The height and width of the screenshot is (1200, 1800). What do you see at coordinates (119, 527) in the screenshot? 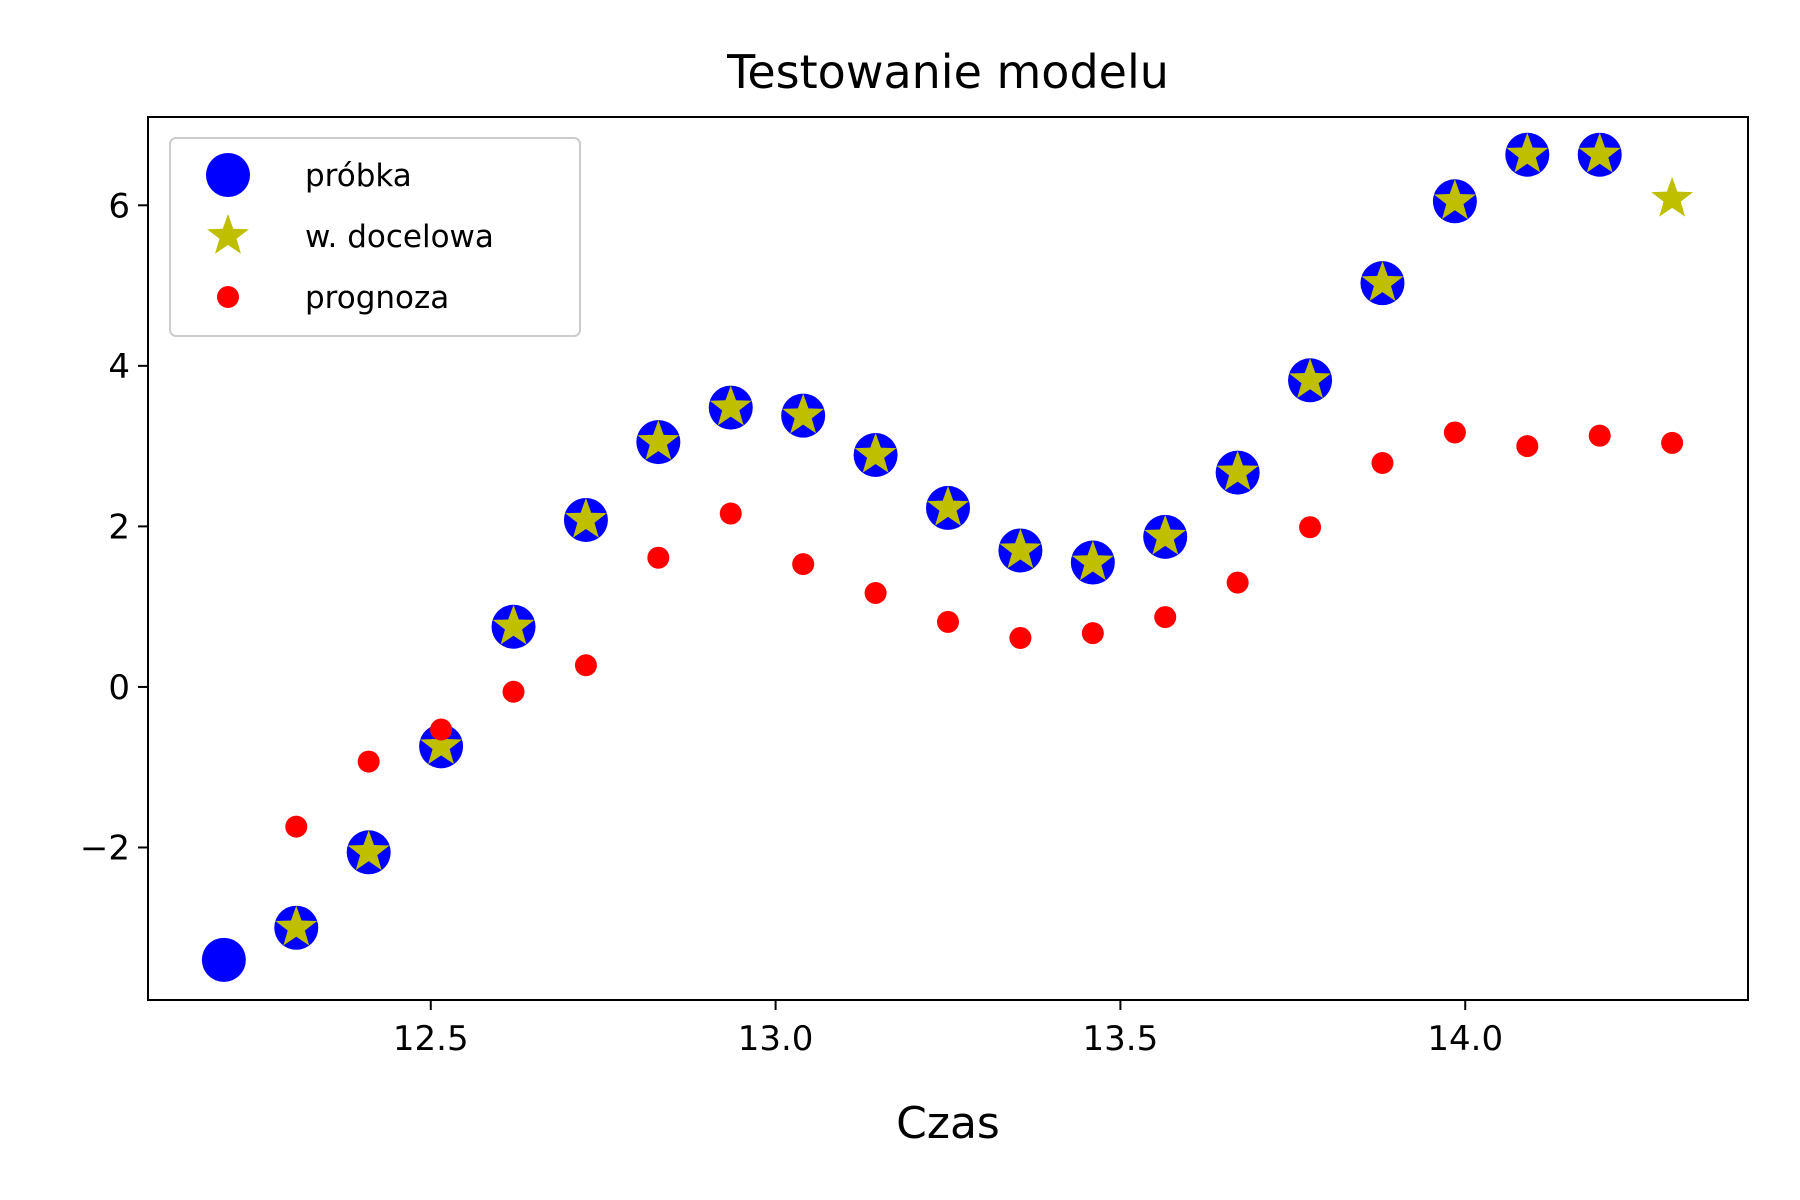
I see `y-tick-label: 2` at bounding box center [119, 527].